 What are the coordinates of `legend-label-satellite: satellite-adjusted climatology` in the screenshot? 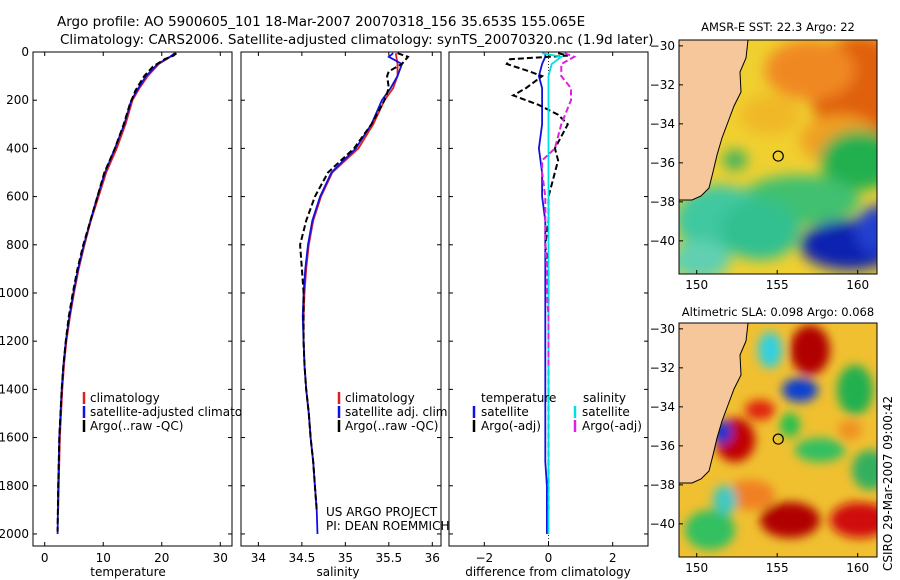 It's located at (179, 412).